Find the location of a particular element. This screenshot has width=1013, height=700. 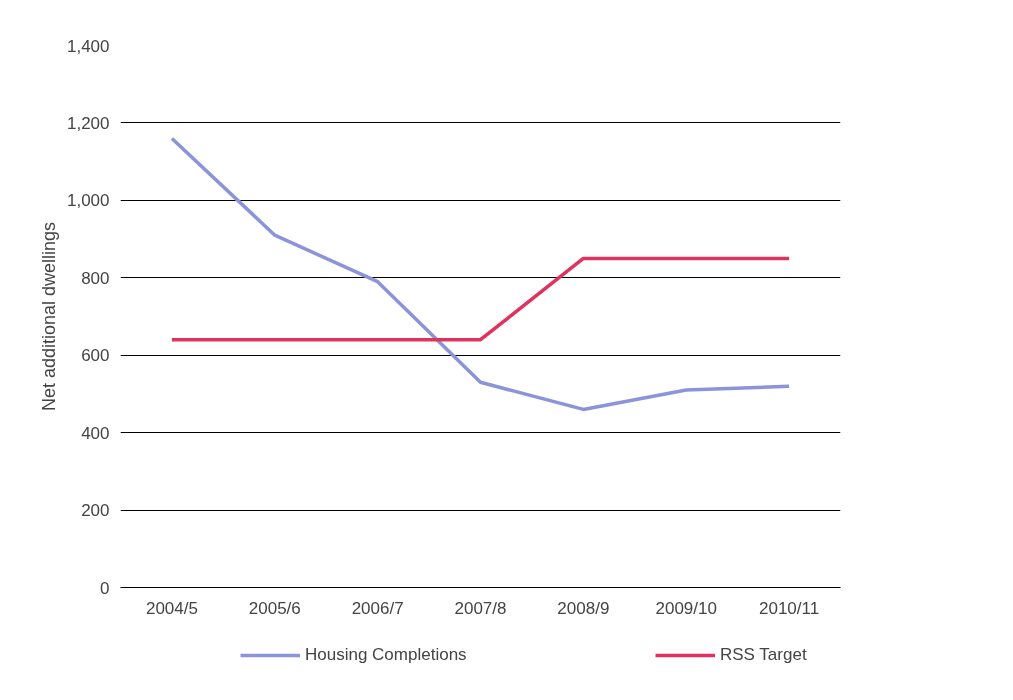

y-tick-label: 200 is located at coordinates (95, 511).